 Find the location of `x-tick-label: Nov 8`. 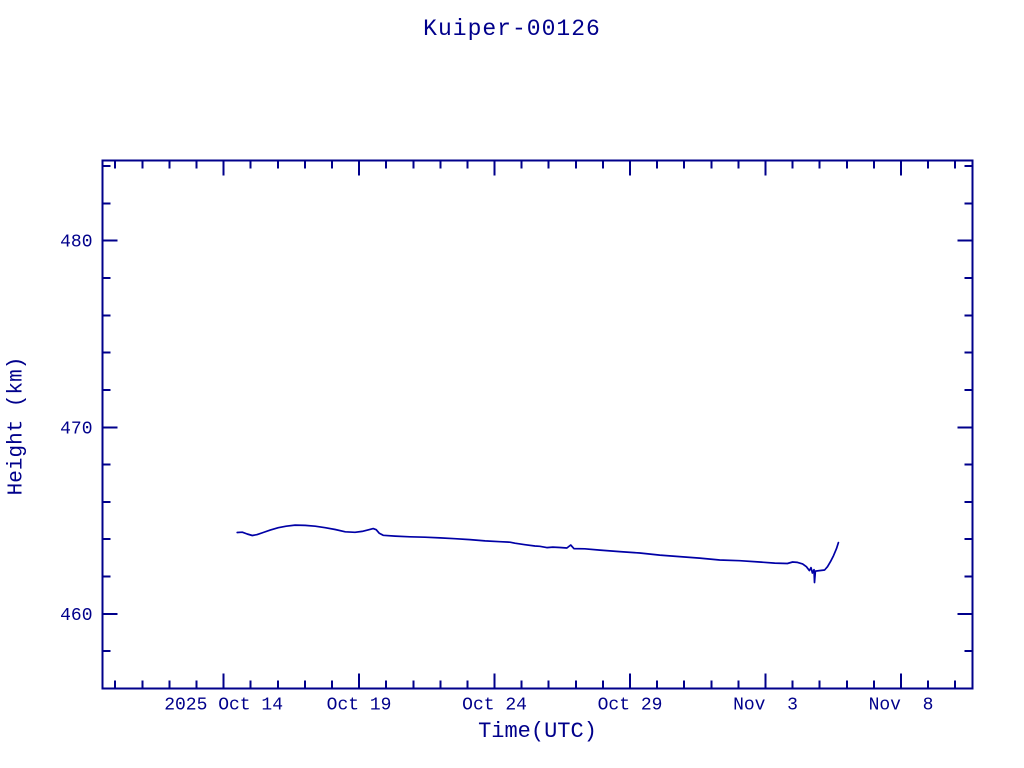

x-tick-label: Nov 8 is located at coordinates (901, 706).